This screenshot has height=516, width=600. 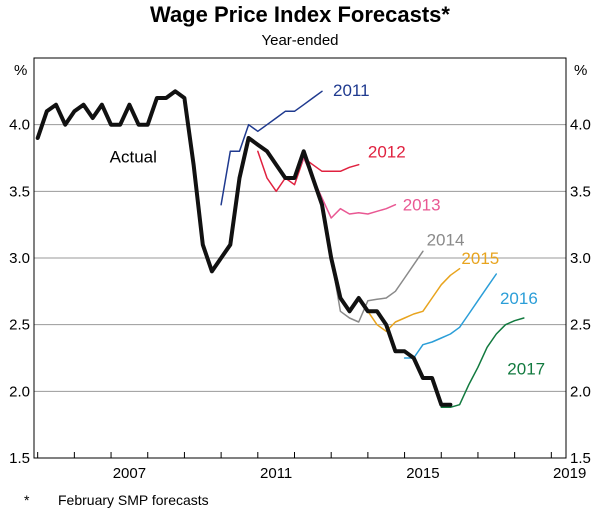 I want to click on y-tick-label-left: 1.5, so click(x=19, y=458).